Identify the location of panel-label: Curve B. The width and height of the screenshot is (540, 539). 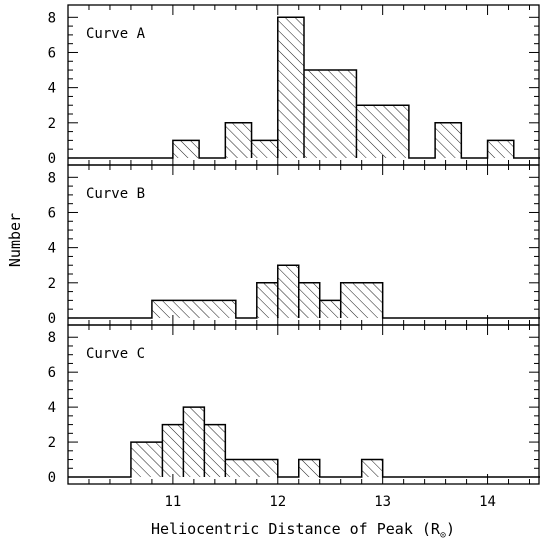
(115, 194).